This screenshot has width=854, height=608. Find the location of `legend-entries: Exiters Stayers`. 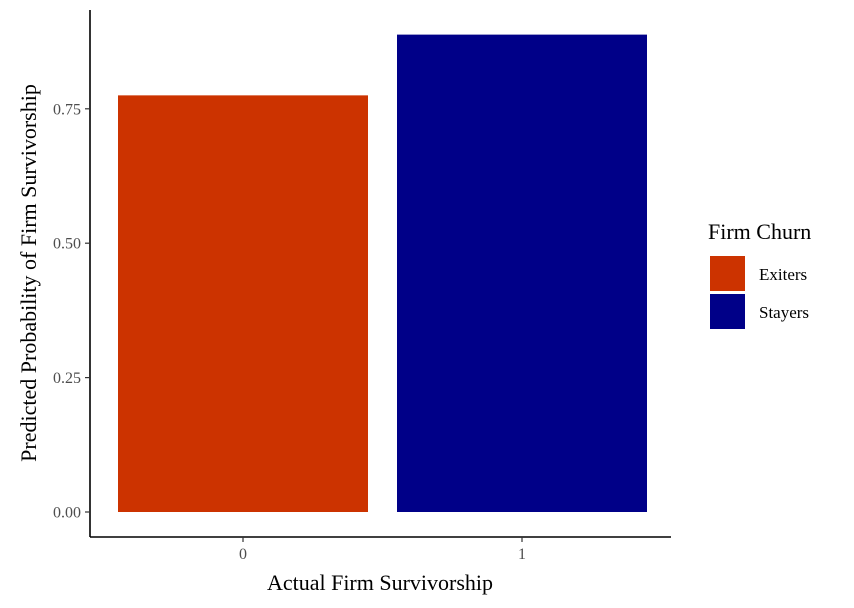

legend-entries: Exiters Stayers is located at coordinates (759, 292).